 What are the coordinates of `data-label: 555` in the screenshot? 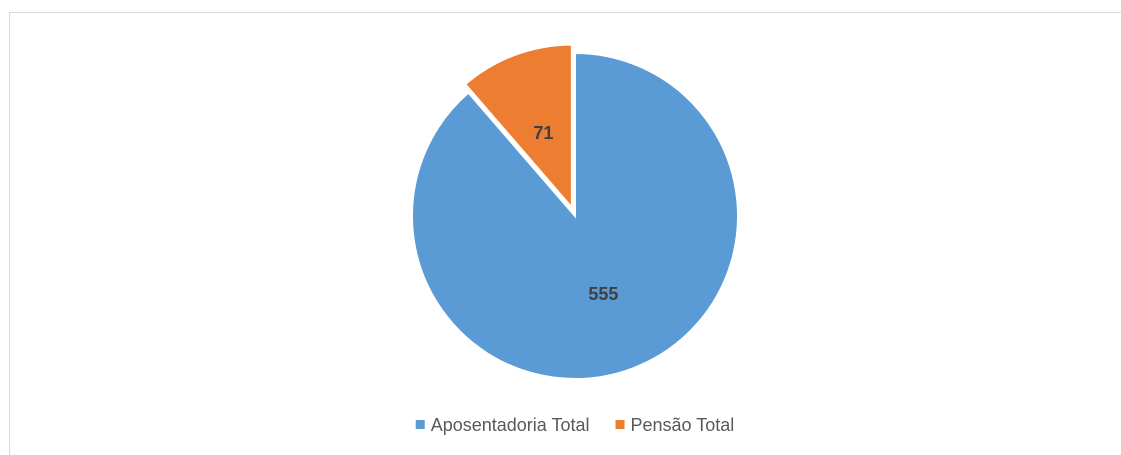 It's located at (603, 294).